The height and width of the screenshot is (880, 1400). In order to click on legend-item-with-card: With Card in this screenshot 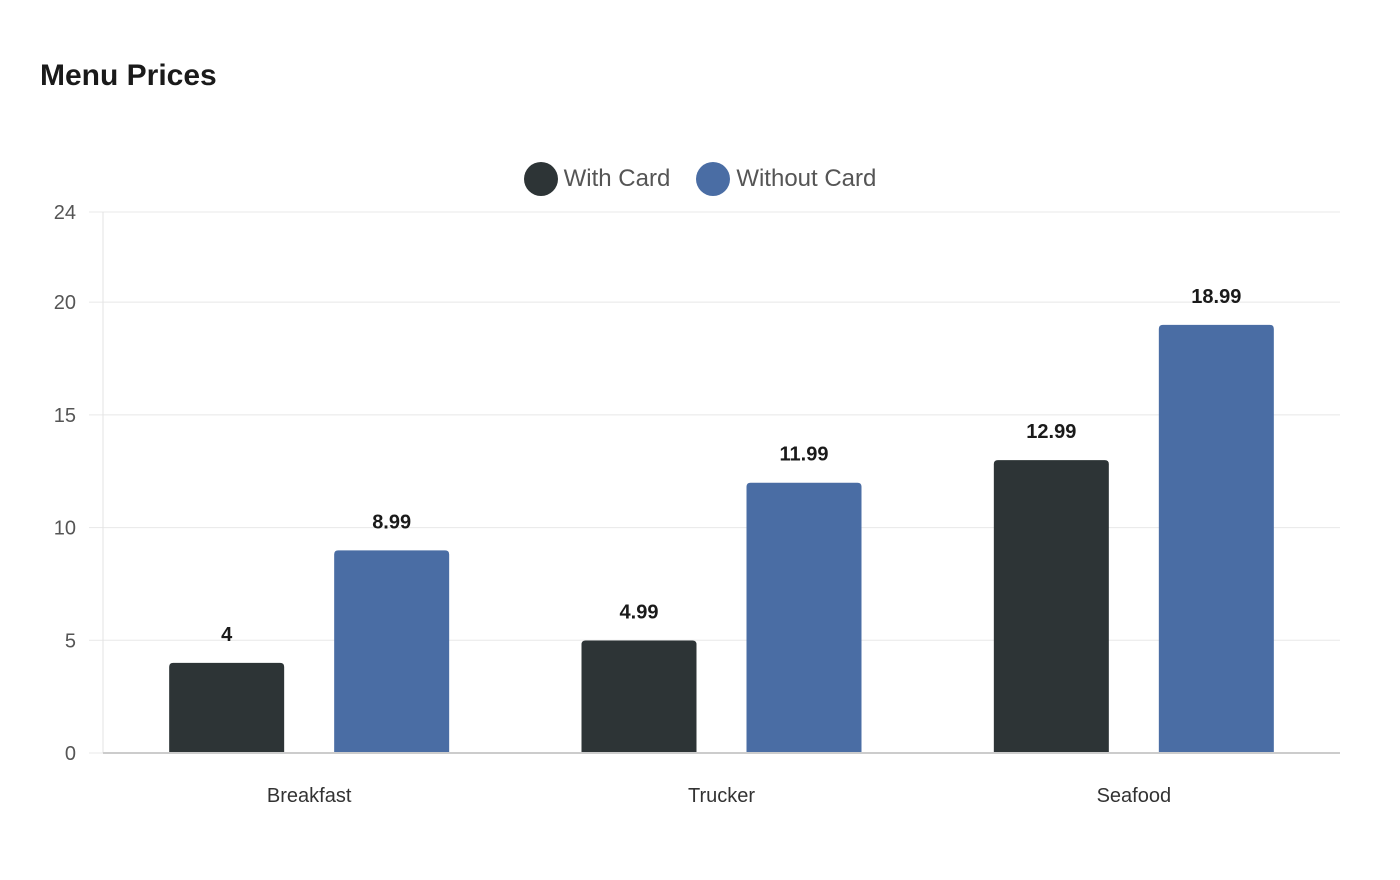, I will do `click(597, 179)`.